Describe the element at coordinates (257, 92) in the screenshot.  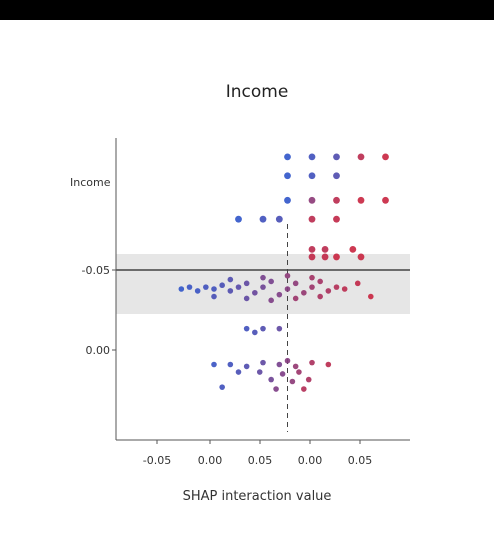
I see `chart-title: Income` at that location.